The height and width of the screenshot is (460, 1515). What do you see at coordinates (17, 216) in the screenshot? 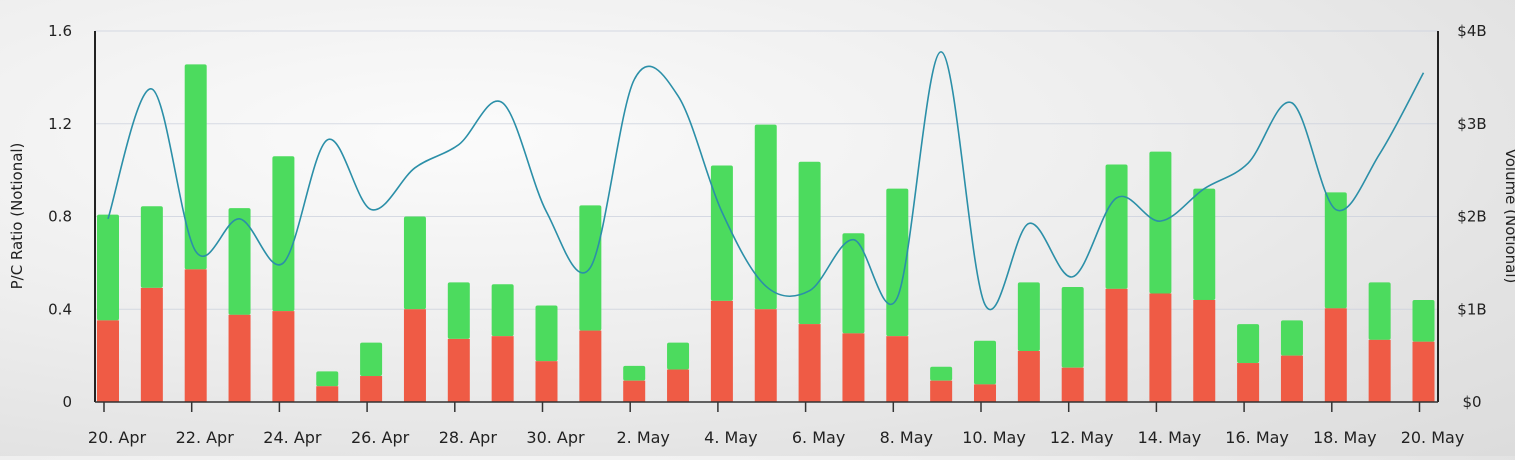
I see `y-axis-title: P/C Ratio (Notional)` at bounding box center [17, 216].